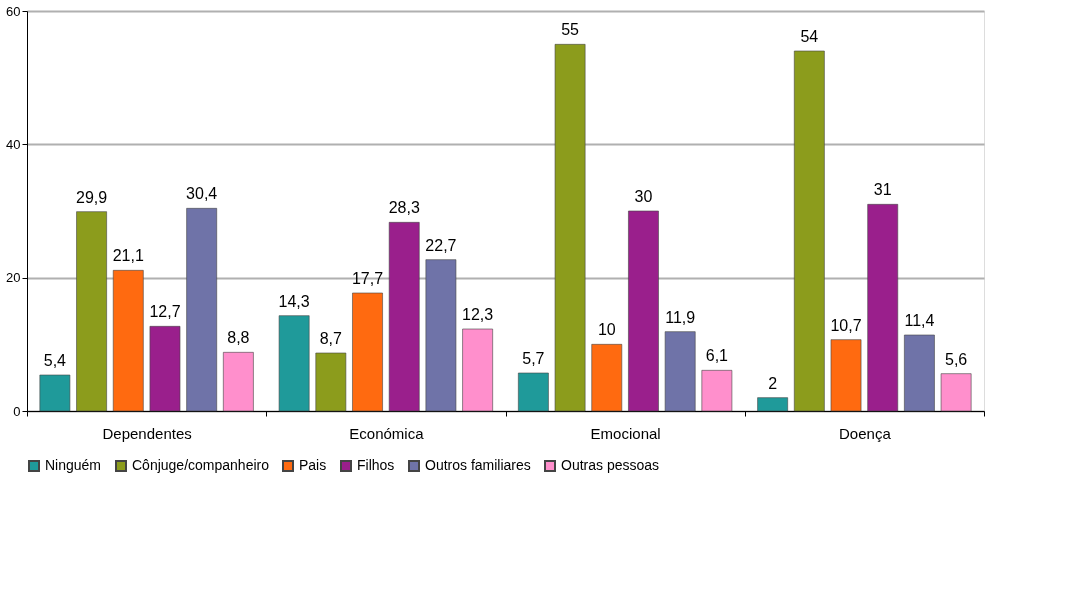  Describe the element at coordinates (625, 433) in the screenshot. I see `x-tick-label: Emocional` at that location.